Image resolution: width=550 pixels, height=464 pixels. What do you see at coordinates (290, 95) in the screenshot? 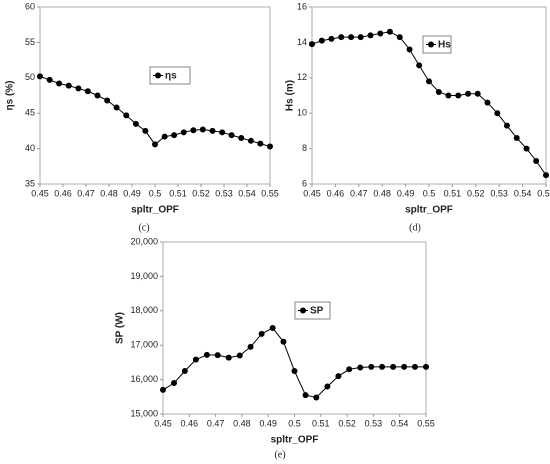
I see `y-axis-label: Hs (m)` at bounding box center [290, 95].